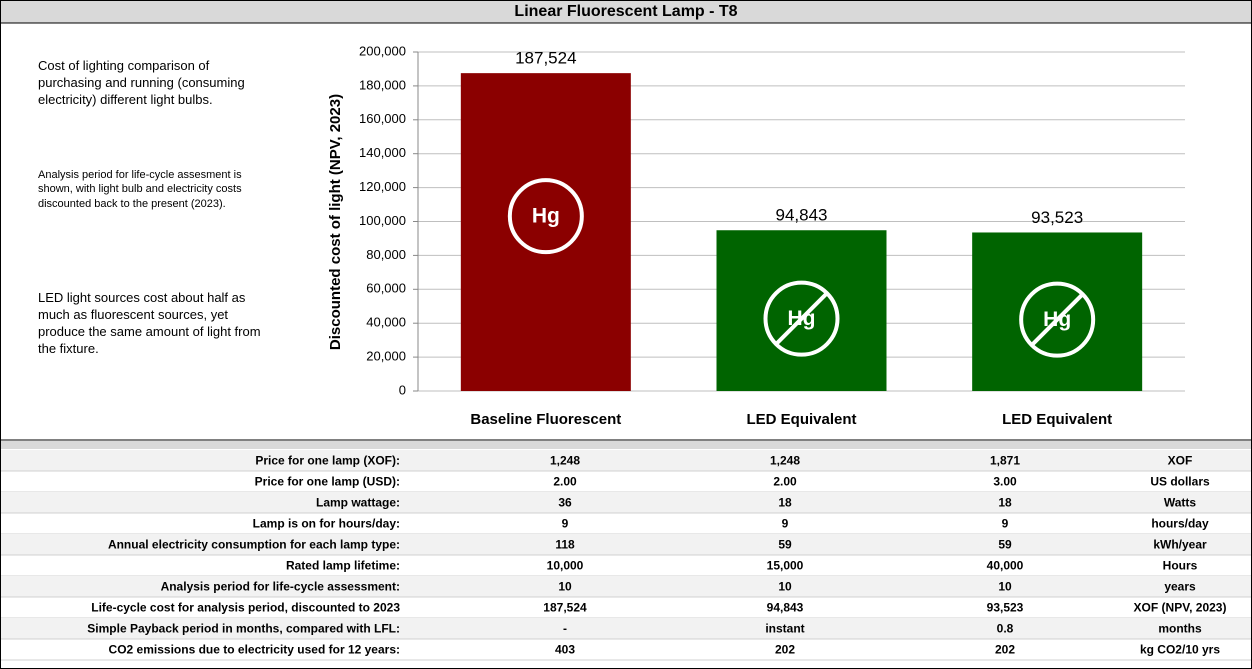  Describe the element at coordinates (335, 222) in the screenshot. I see `y-axis-title: Discounted cost of light (NPV, 2023)` at that location.